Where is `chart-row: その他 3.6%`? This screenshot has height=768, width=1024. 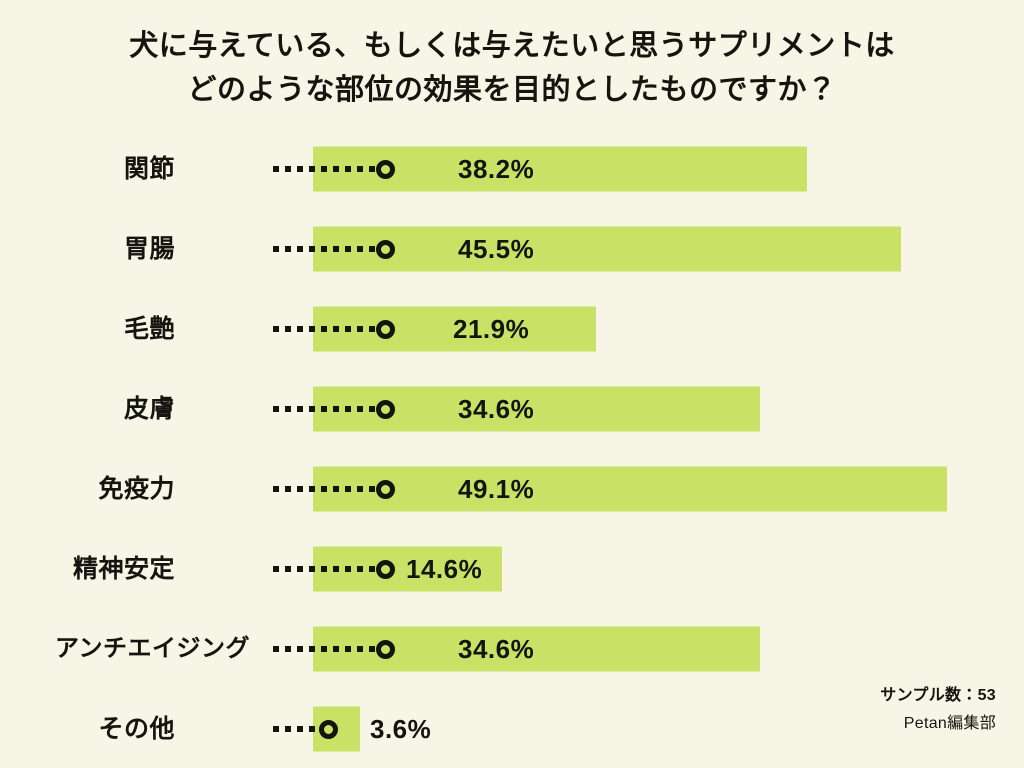 chart-row: その他 3.6% is located at coordinates (512, 729).